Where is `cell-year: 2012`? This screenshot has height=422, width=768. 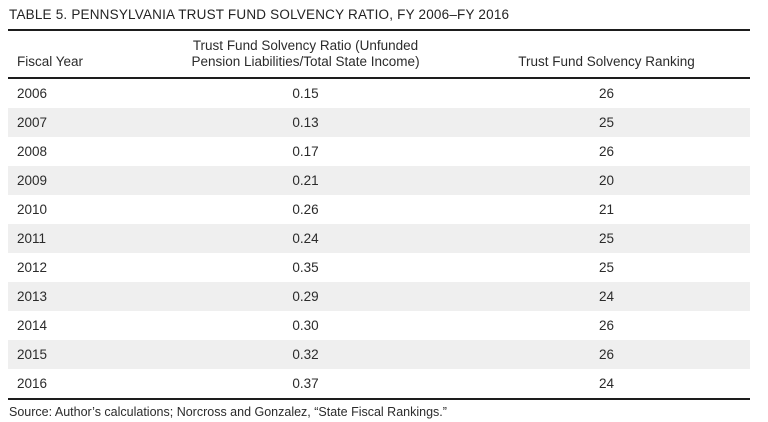
cell-year: 2012 is located at coordinates (32, 267).